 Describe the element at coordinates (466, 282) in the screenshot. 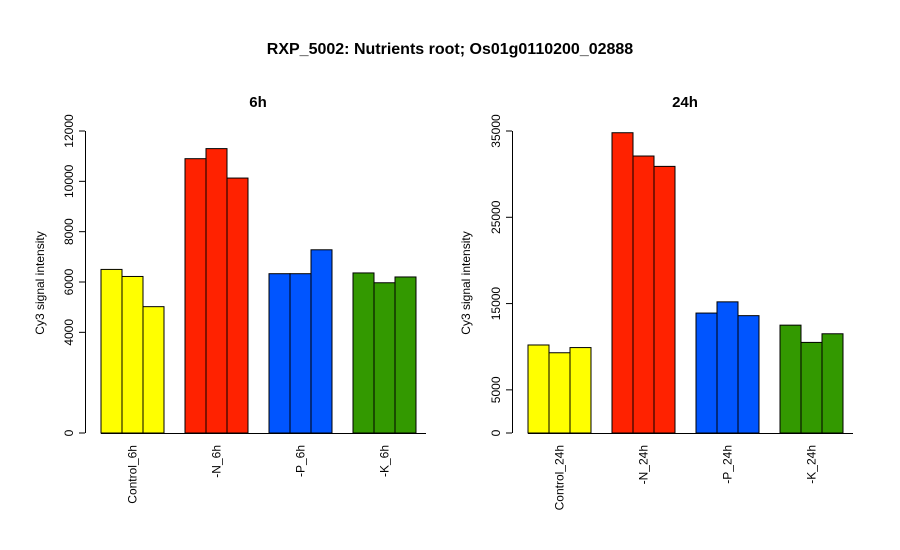

I see `y-axis-label-24h: Cy3 signal intensity` at that location.